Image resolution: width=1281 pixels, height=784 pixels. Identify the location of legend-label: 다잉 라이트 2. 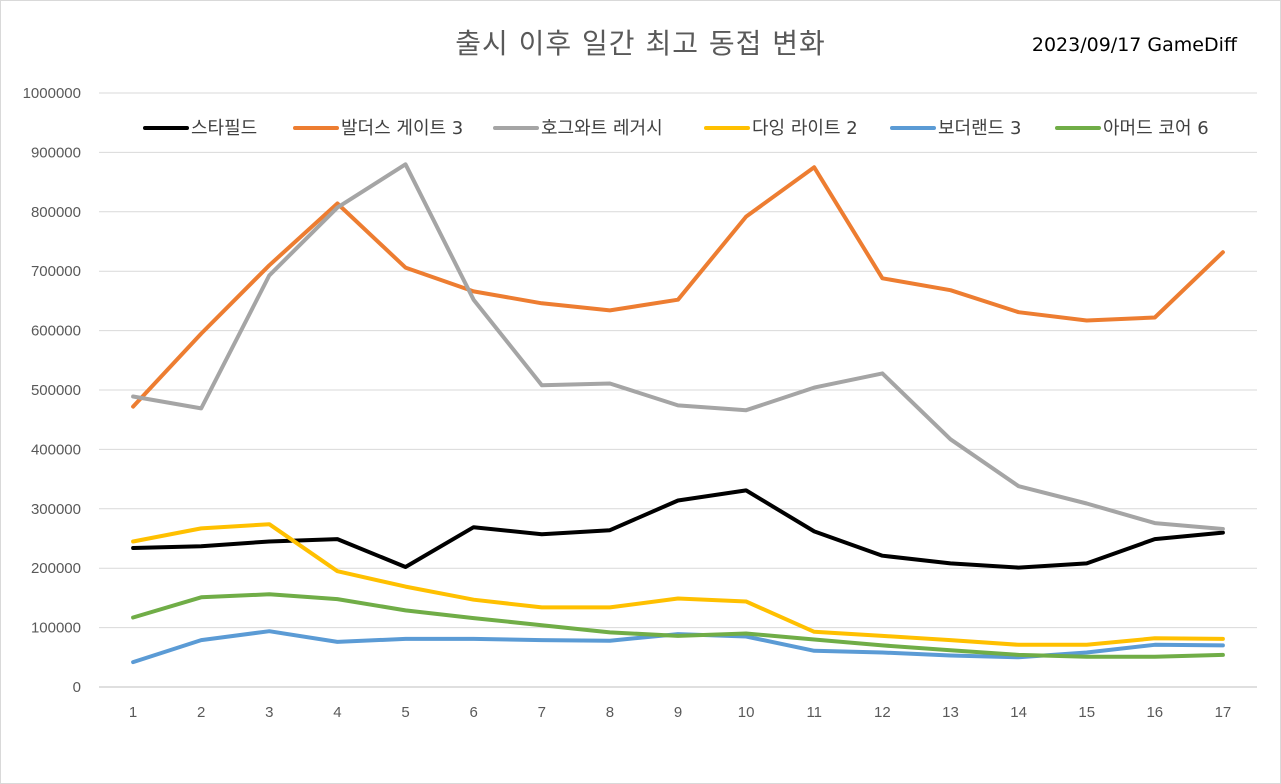
(805, 128).